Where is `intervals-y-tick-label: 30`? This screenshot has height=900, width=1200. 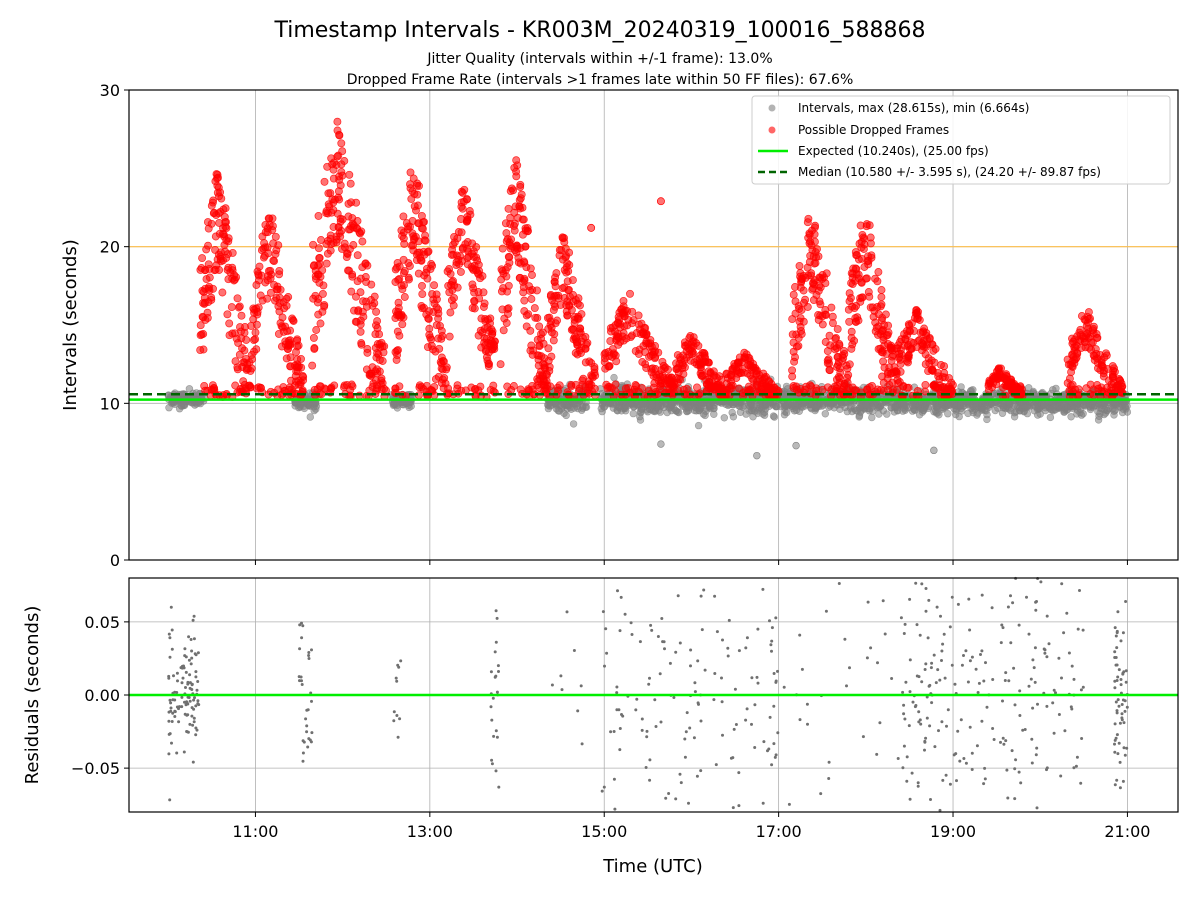 intervals-y-tick-label: 30 is located at coordinates (110, 90).